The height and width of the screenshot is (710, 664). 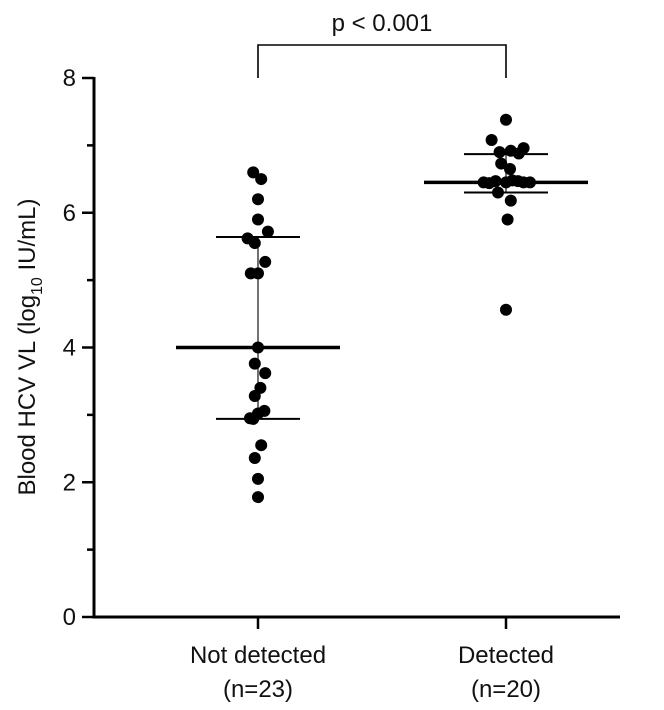 I want to click on y-axis: 0 2 4 6 8, so click(x=79, y=348).